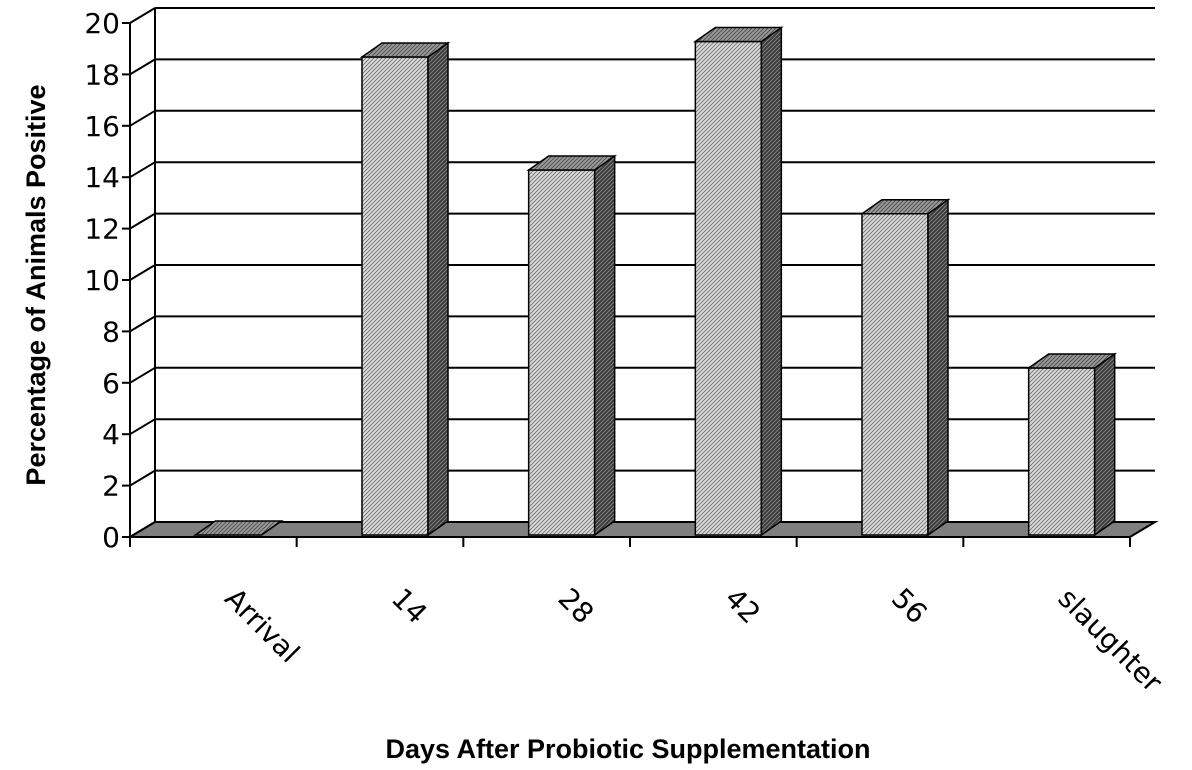 Image resolution: width=1192 pixels, height=770 pixels. I want to click on y-tick-labels: 0 2 4 6 8 10 12 14 16 18 20, so click(102, 280).